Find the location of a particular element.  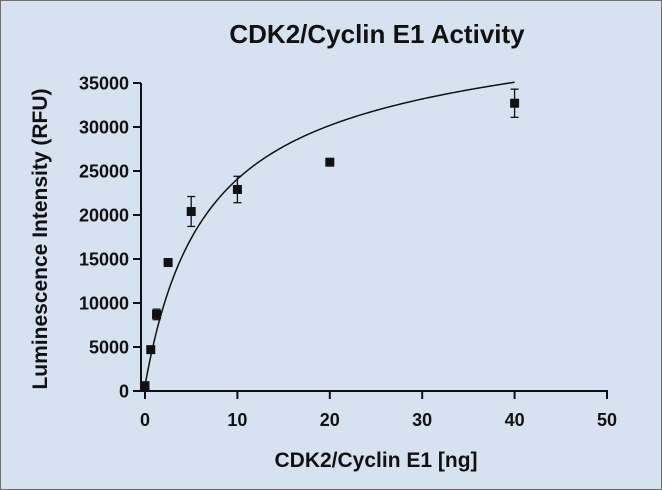

x-axis-label: CDK2/Cyclin E1 [ng] is located at coordinates (375, 460).